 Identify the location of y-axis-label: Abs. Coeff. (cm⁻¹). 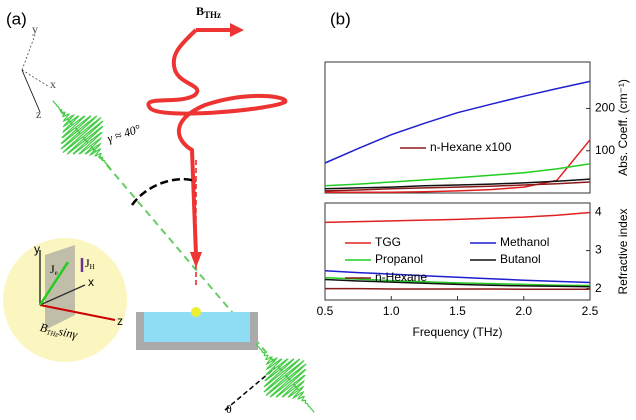
(623, 127).